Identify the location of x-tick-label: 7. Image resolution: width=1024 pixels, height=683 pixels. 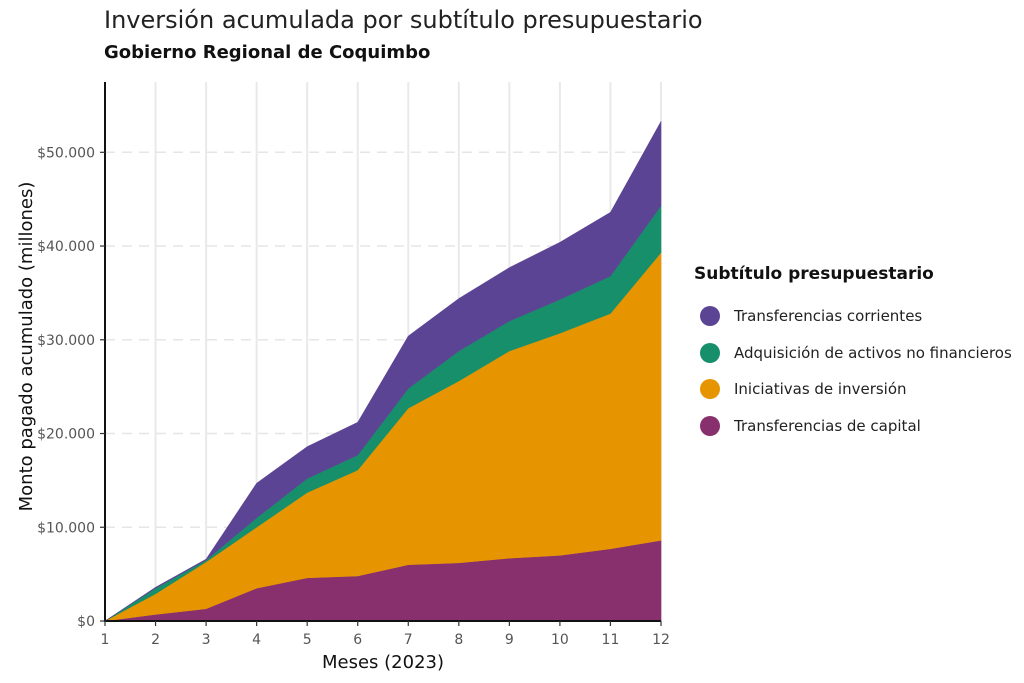
(408, 640).